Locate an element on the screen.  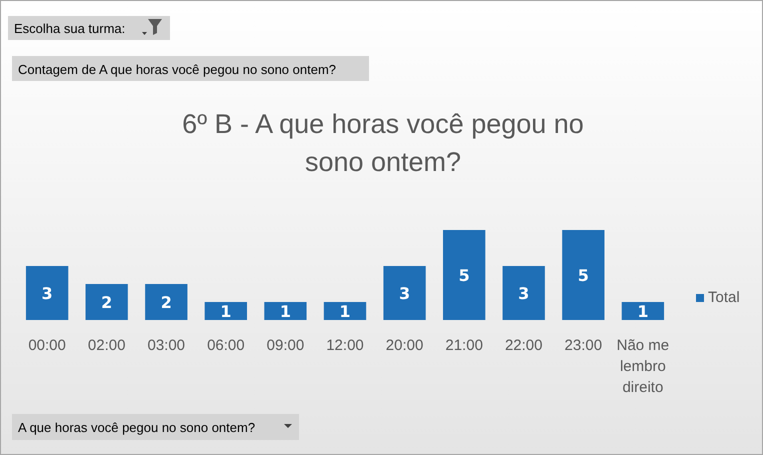
x-tick-label: 12:00 is located at coordinates (345, 345).